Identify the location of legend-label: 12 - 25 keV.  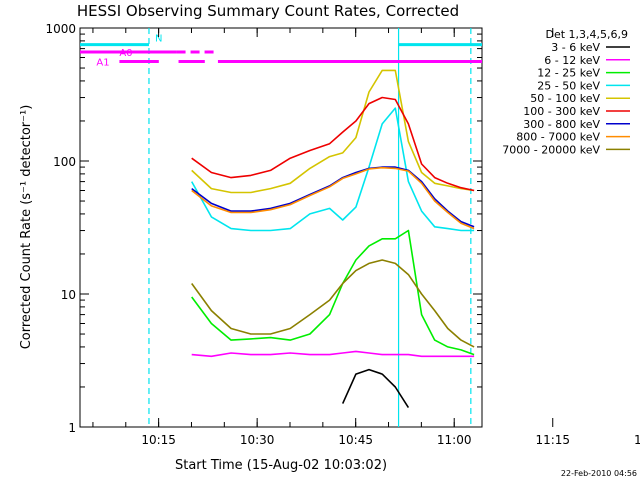
(568, 73).